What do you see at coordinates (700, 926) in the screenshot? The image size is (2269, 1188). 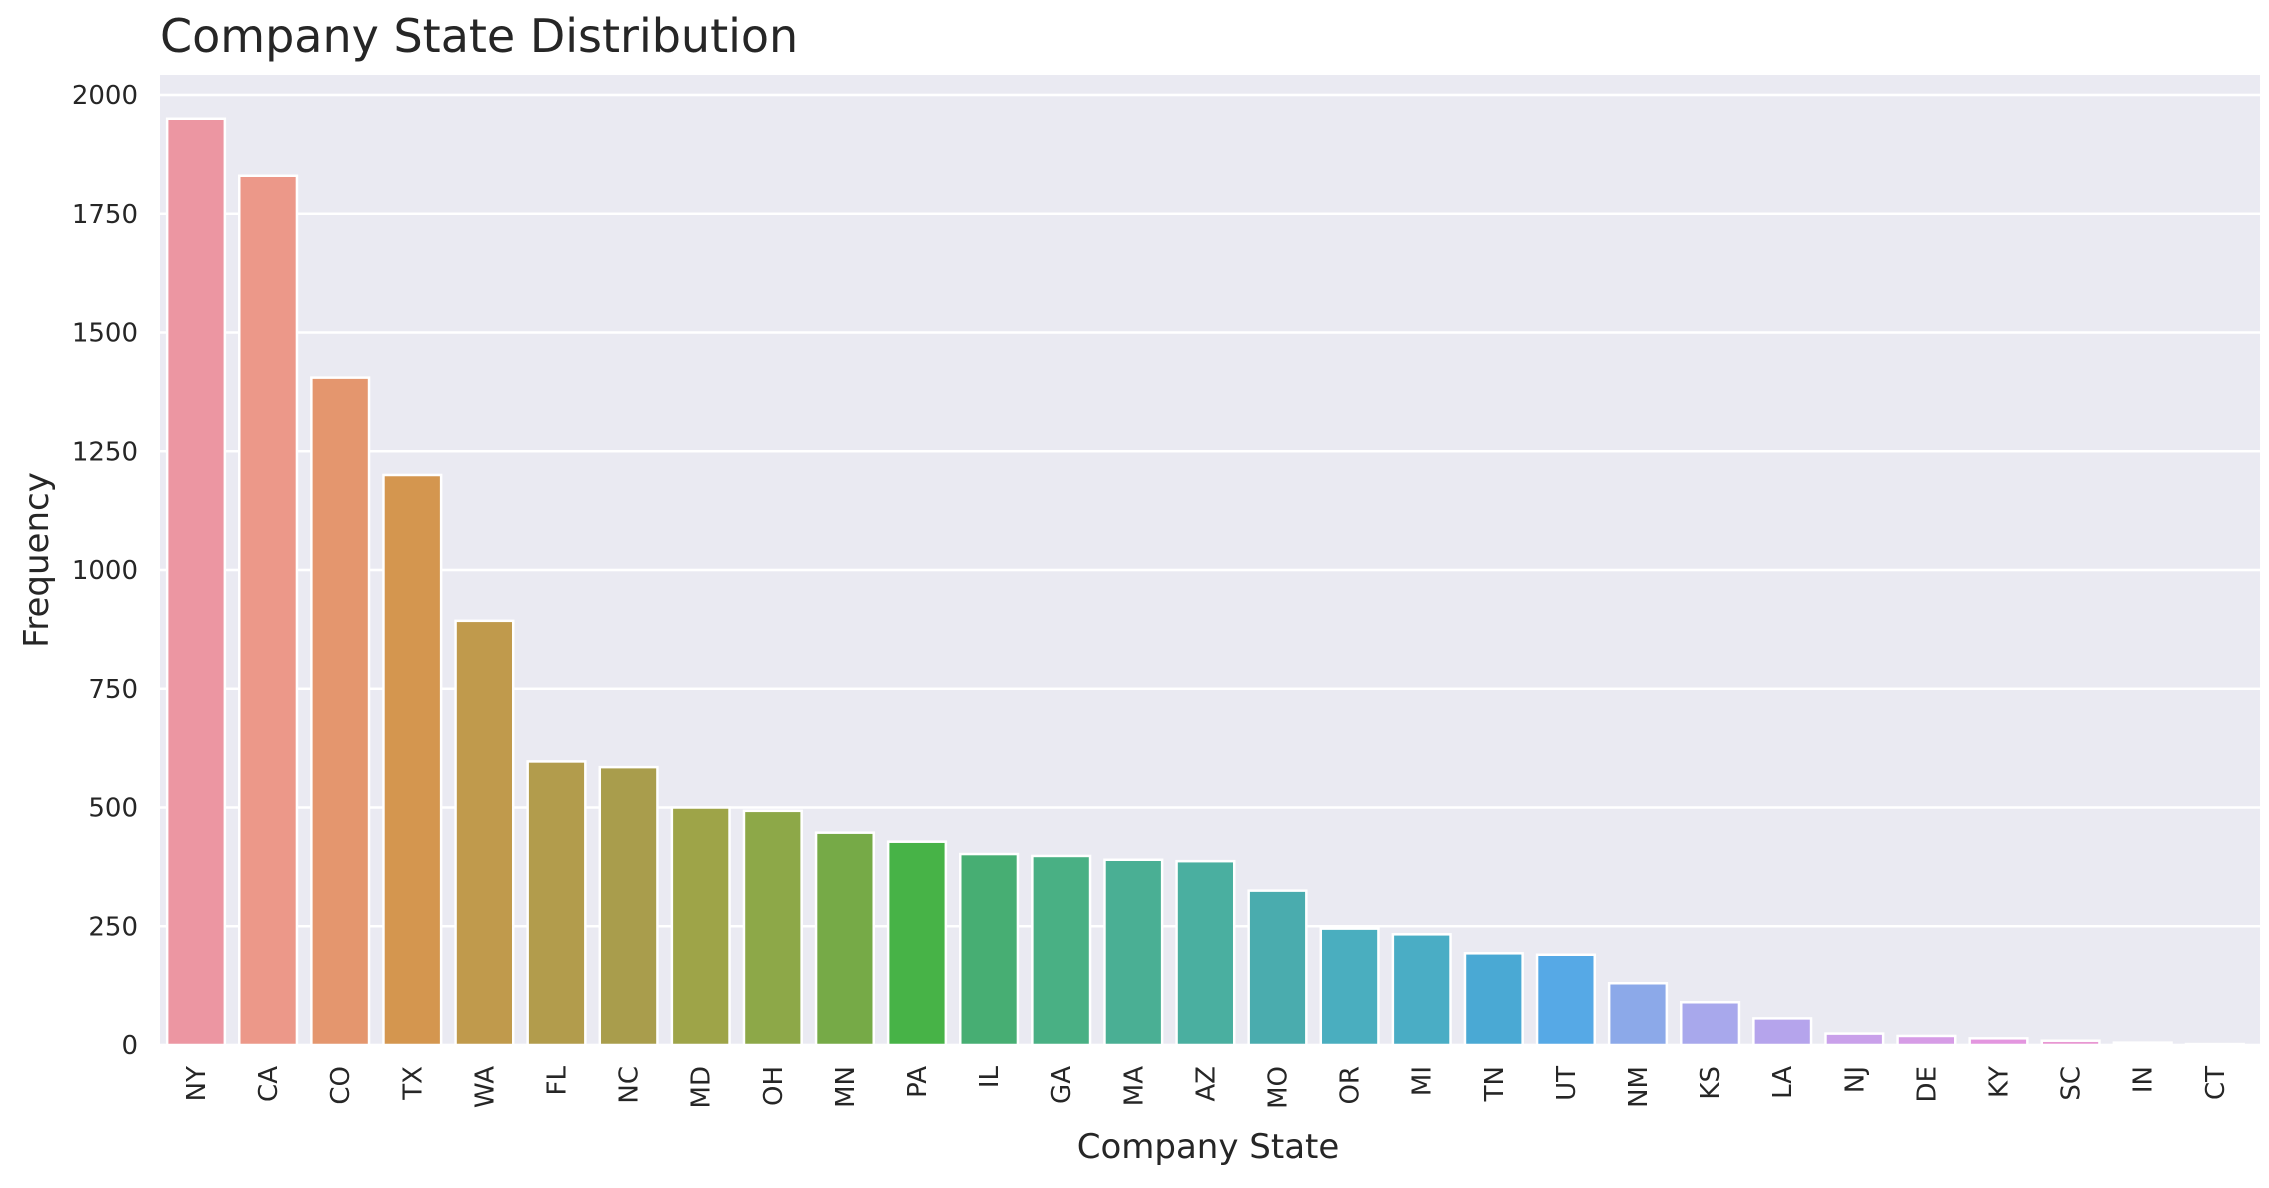 I see `bar-md` at bounding box center [700, 926].